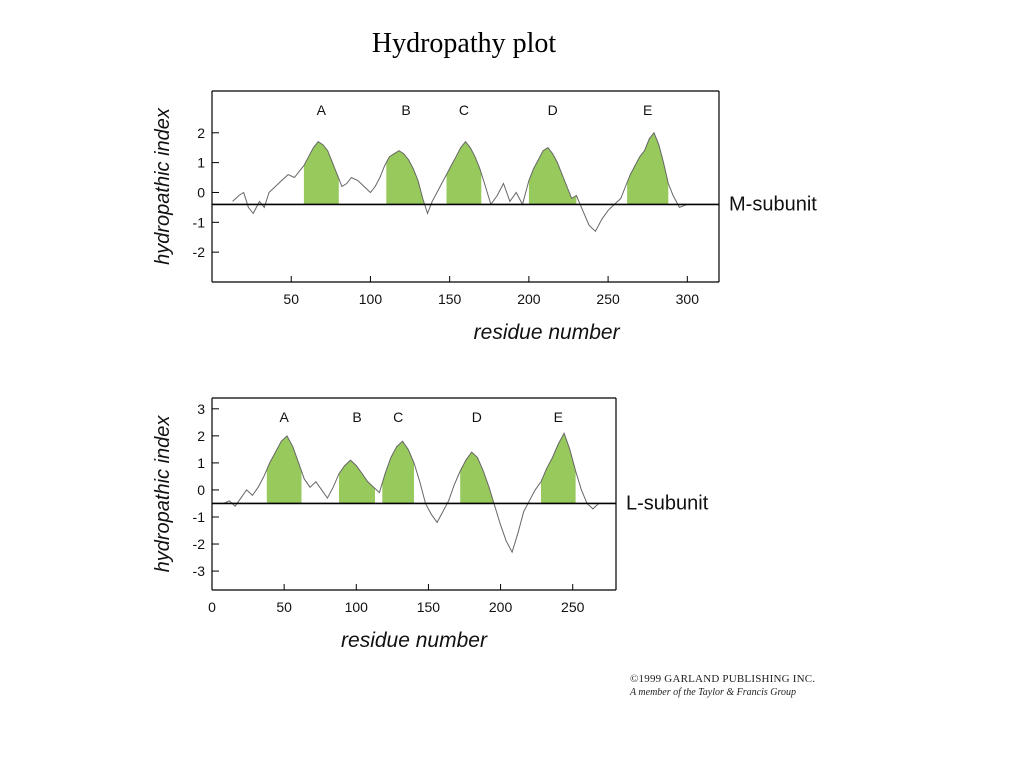 The image size is (1024, 773). What do you see at coordinates (667, 503) in the screenshot?
I see `subunit-label: L-subunit` at bounding box center [667, 503].